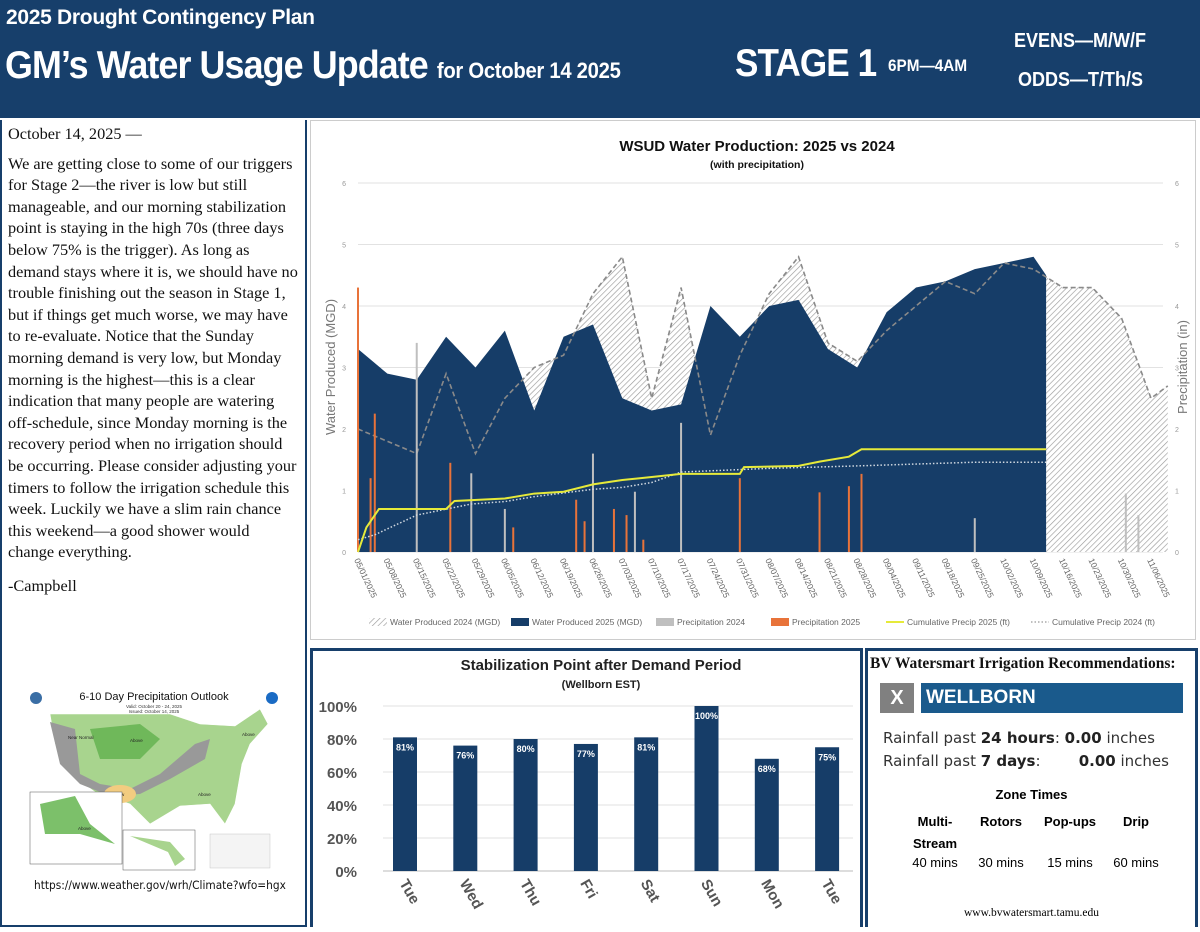 This screenshot has width=1200, height=932. I want to click on data-label: 77%, so click(586, 754).